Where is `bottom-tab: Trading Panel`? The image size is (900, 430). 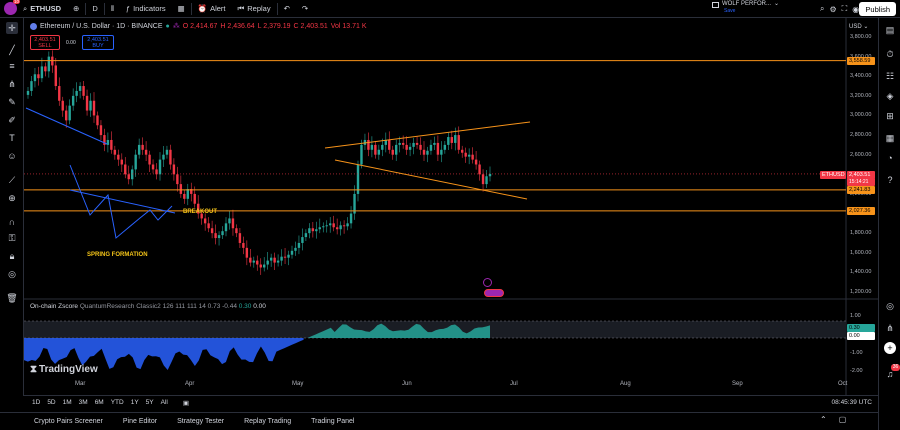 bottom-tab: Trading Panel is located at coordinates (333, 421).